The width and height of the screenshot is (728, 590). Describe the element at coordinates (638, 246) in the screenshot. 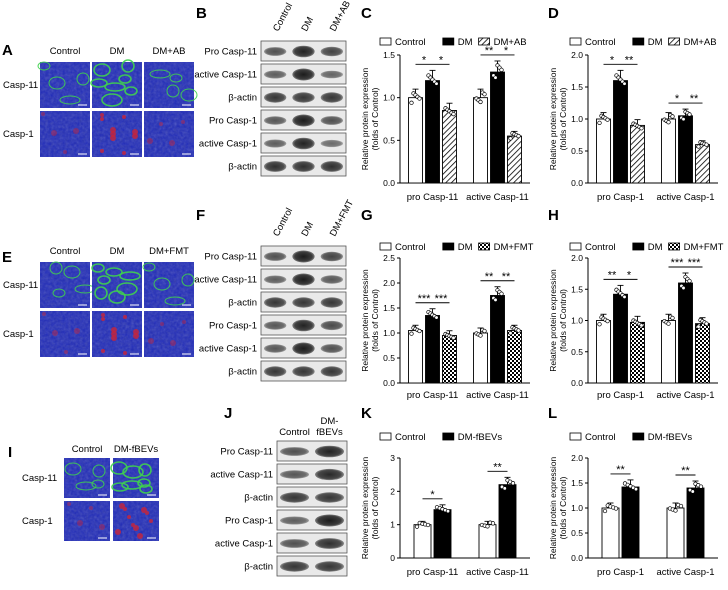

I see `legend-swatch` at that location.